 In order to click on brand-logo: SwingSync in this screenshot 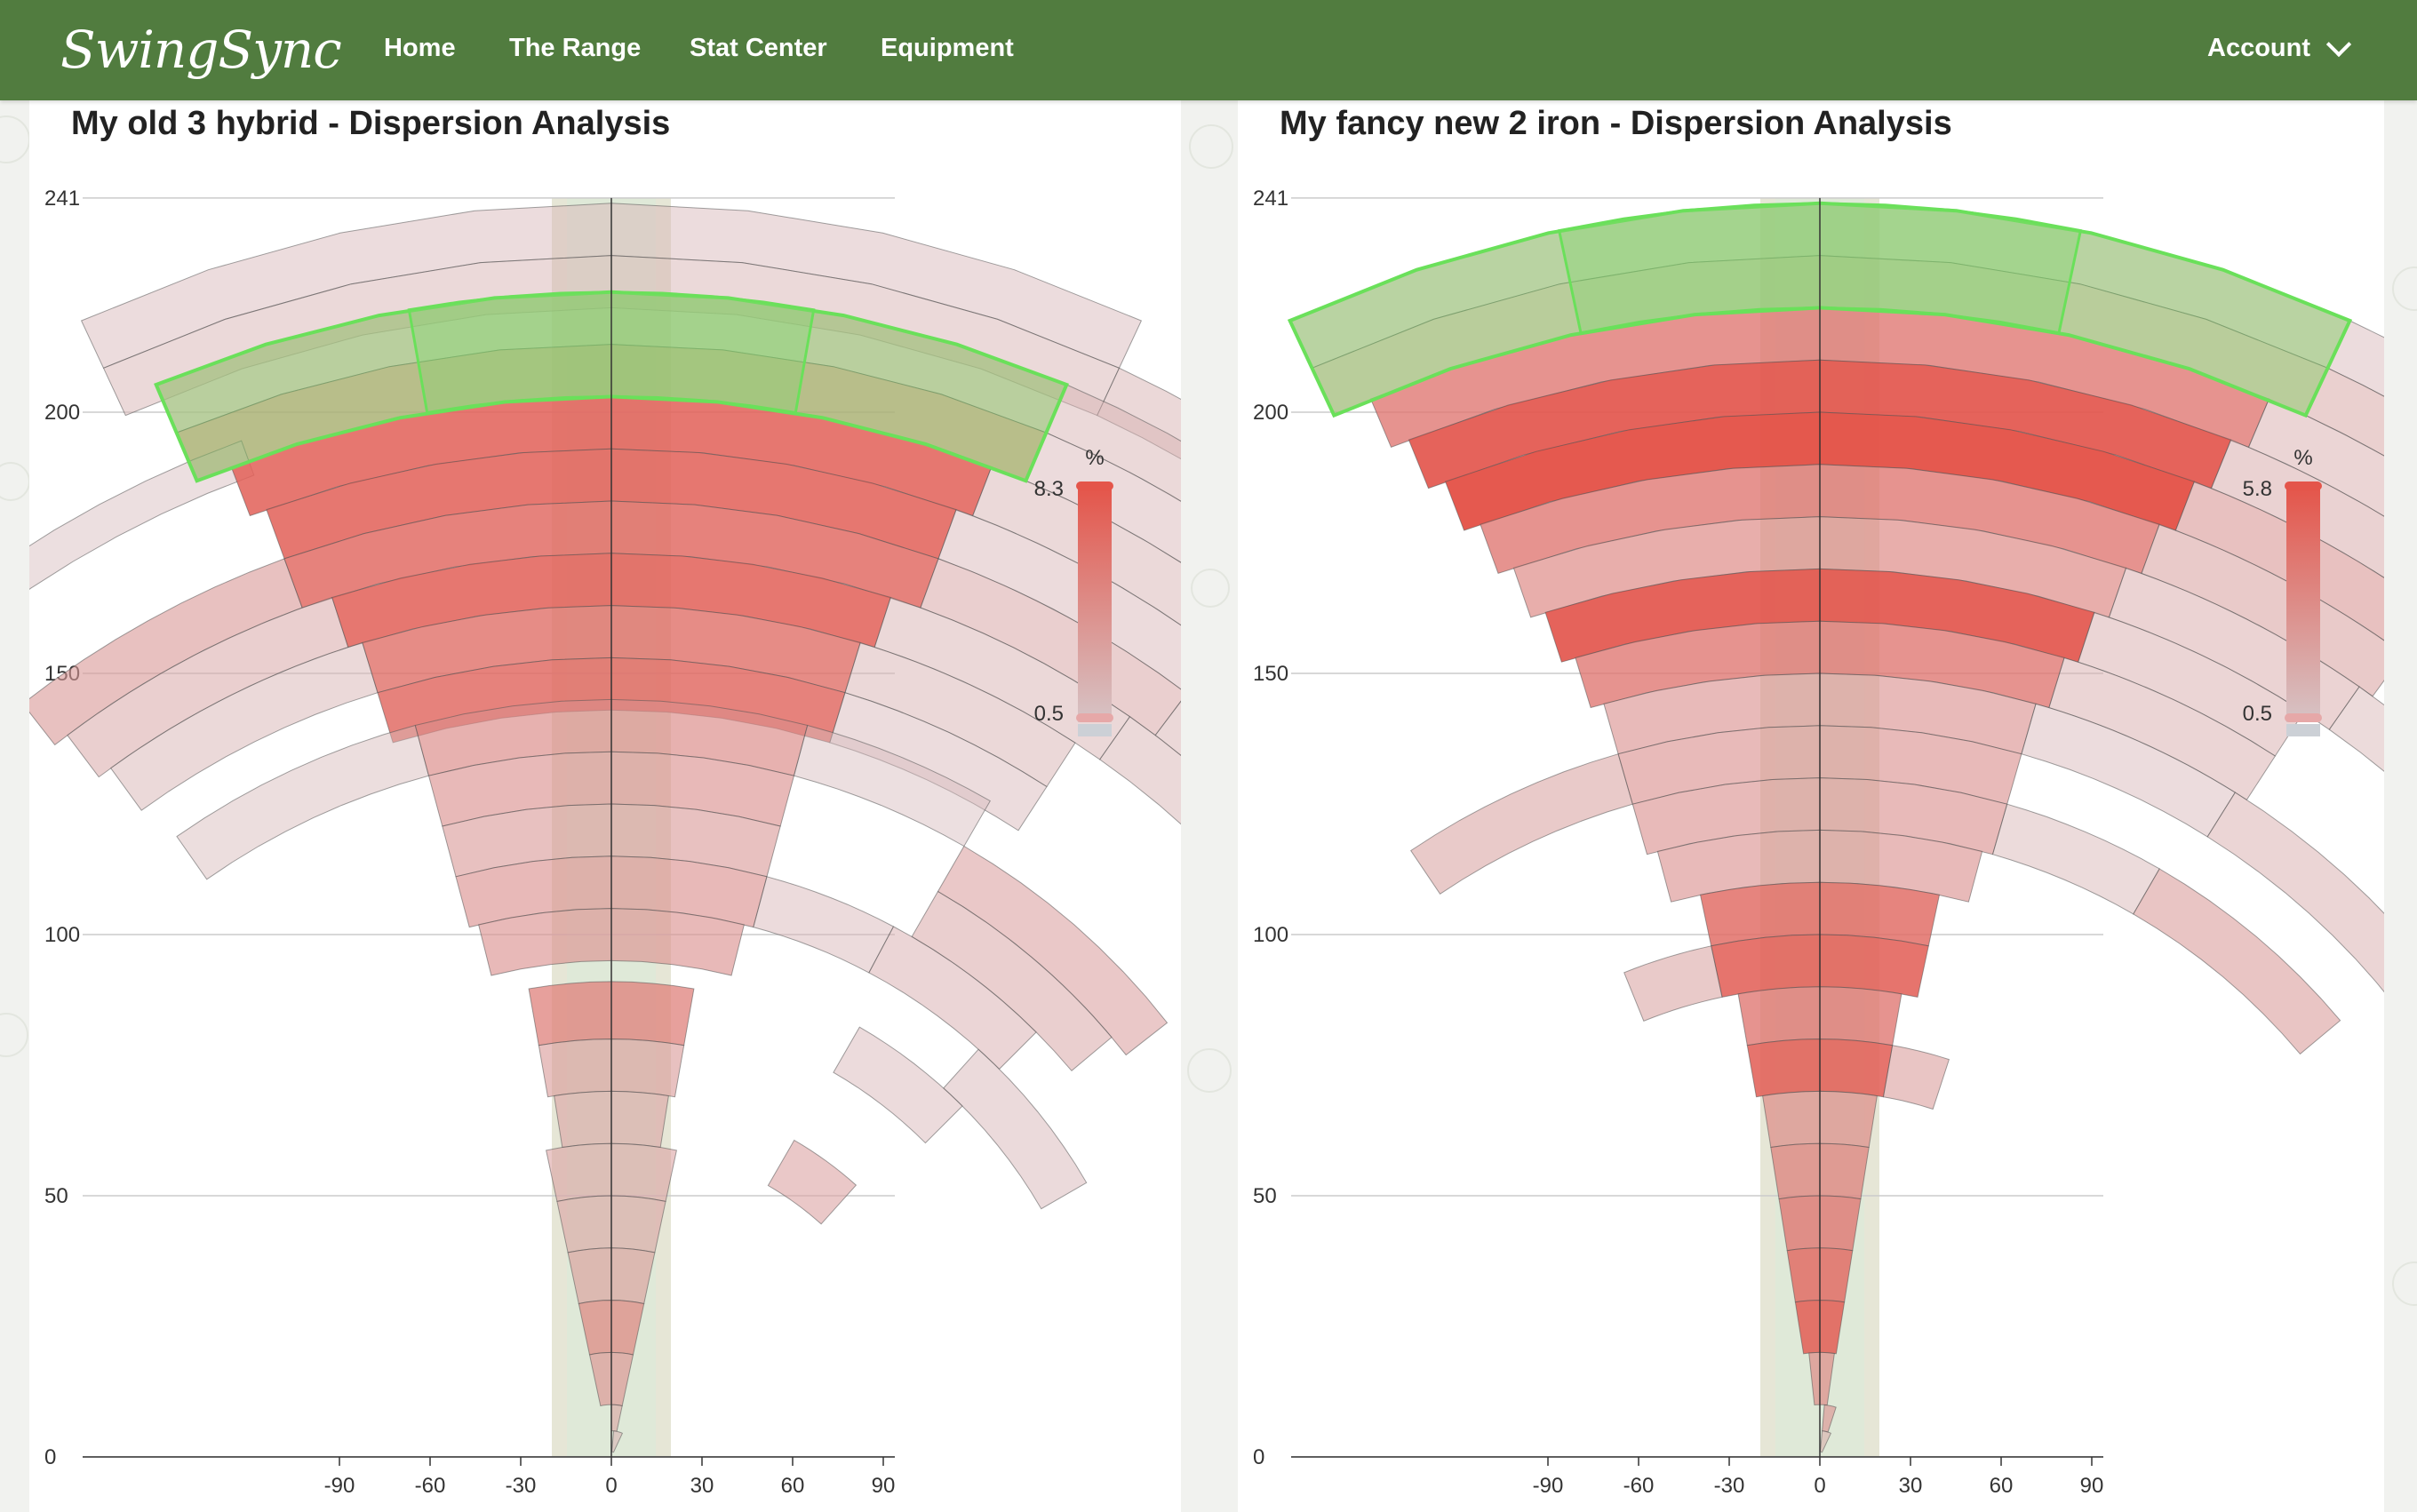, I will do `click(201, 50)`.